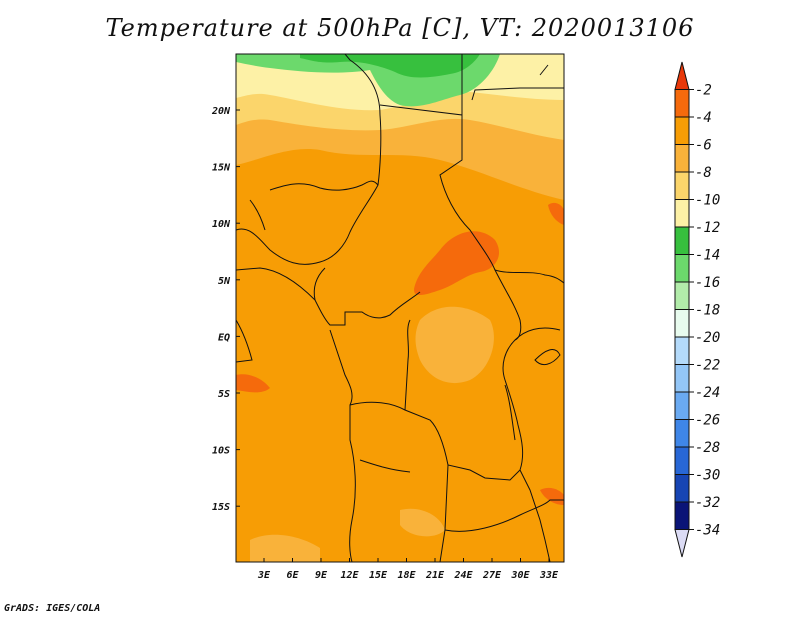 The width and height of the screenshot is (800, 618). Describe the element at coordinates (457, 263) in the screenshot. I see `warm-patch-central` at that location.